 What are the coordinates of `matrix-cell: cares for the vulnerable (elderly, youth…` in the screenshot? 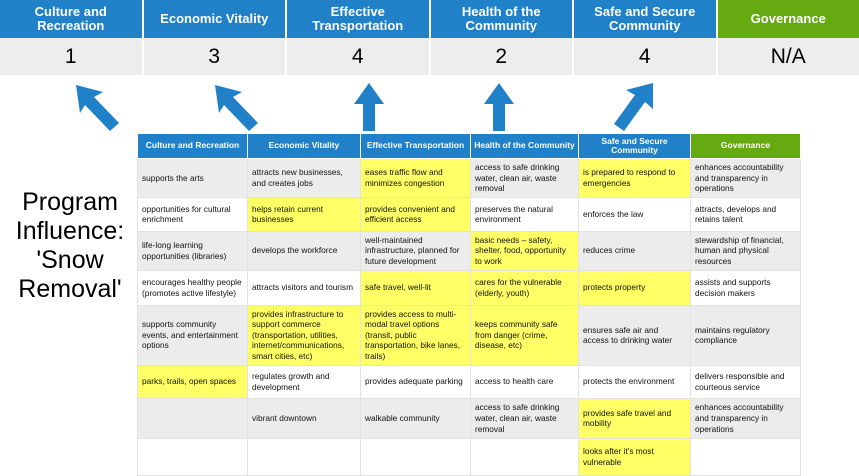 It's located at (525, 287).